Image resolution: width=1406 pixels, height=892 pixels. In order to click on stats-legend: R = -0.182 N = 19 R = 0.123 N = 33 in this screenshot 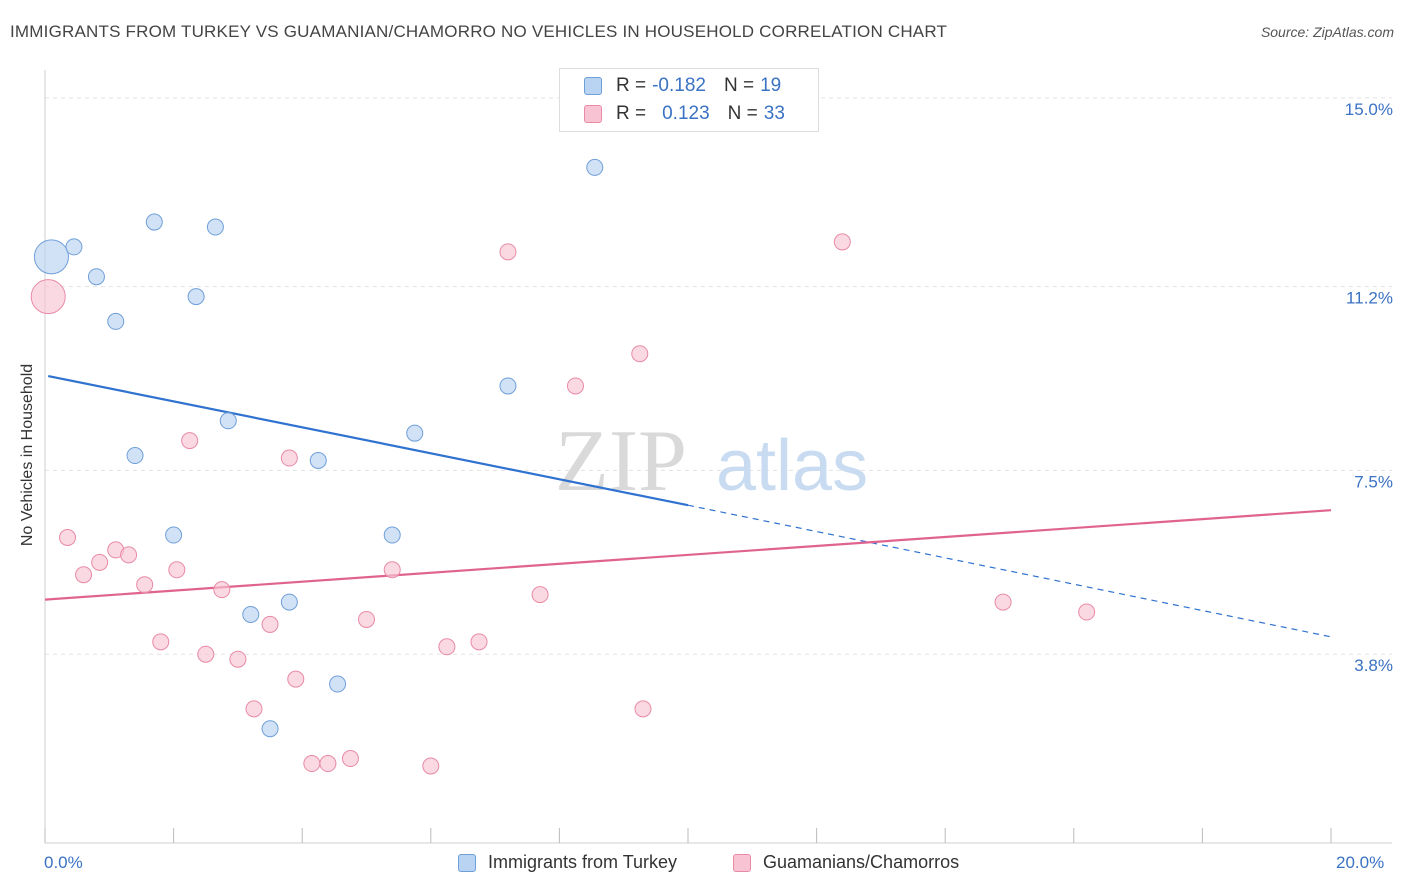, I will do `click(689, 100)`.